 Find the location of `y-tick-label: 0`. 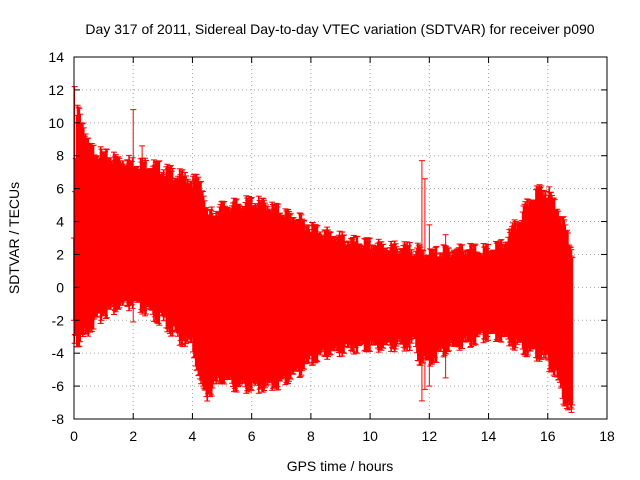

y-tick-label: 0 is located at coordinates (60, 287).